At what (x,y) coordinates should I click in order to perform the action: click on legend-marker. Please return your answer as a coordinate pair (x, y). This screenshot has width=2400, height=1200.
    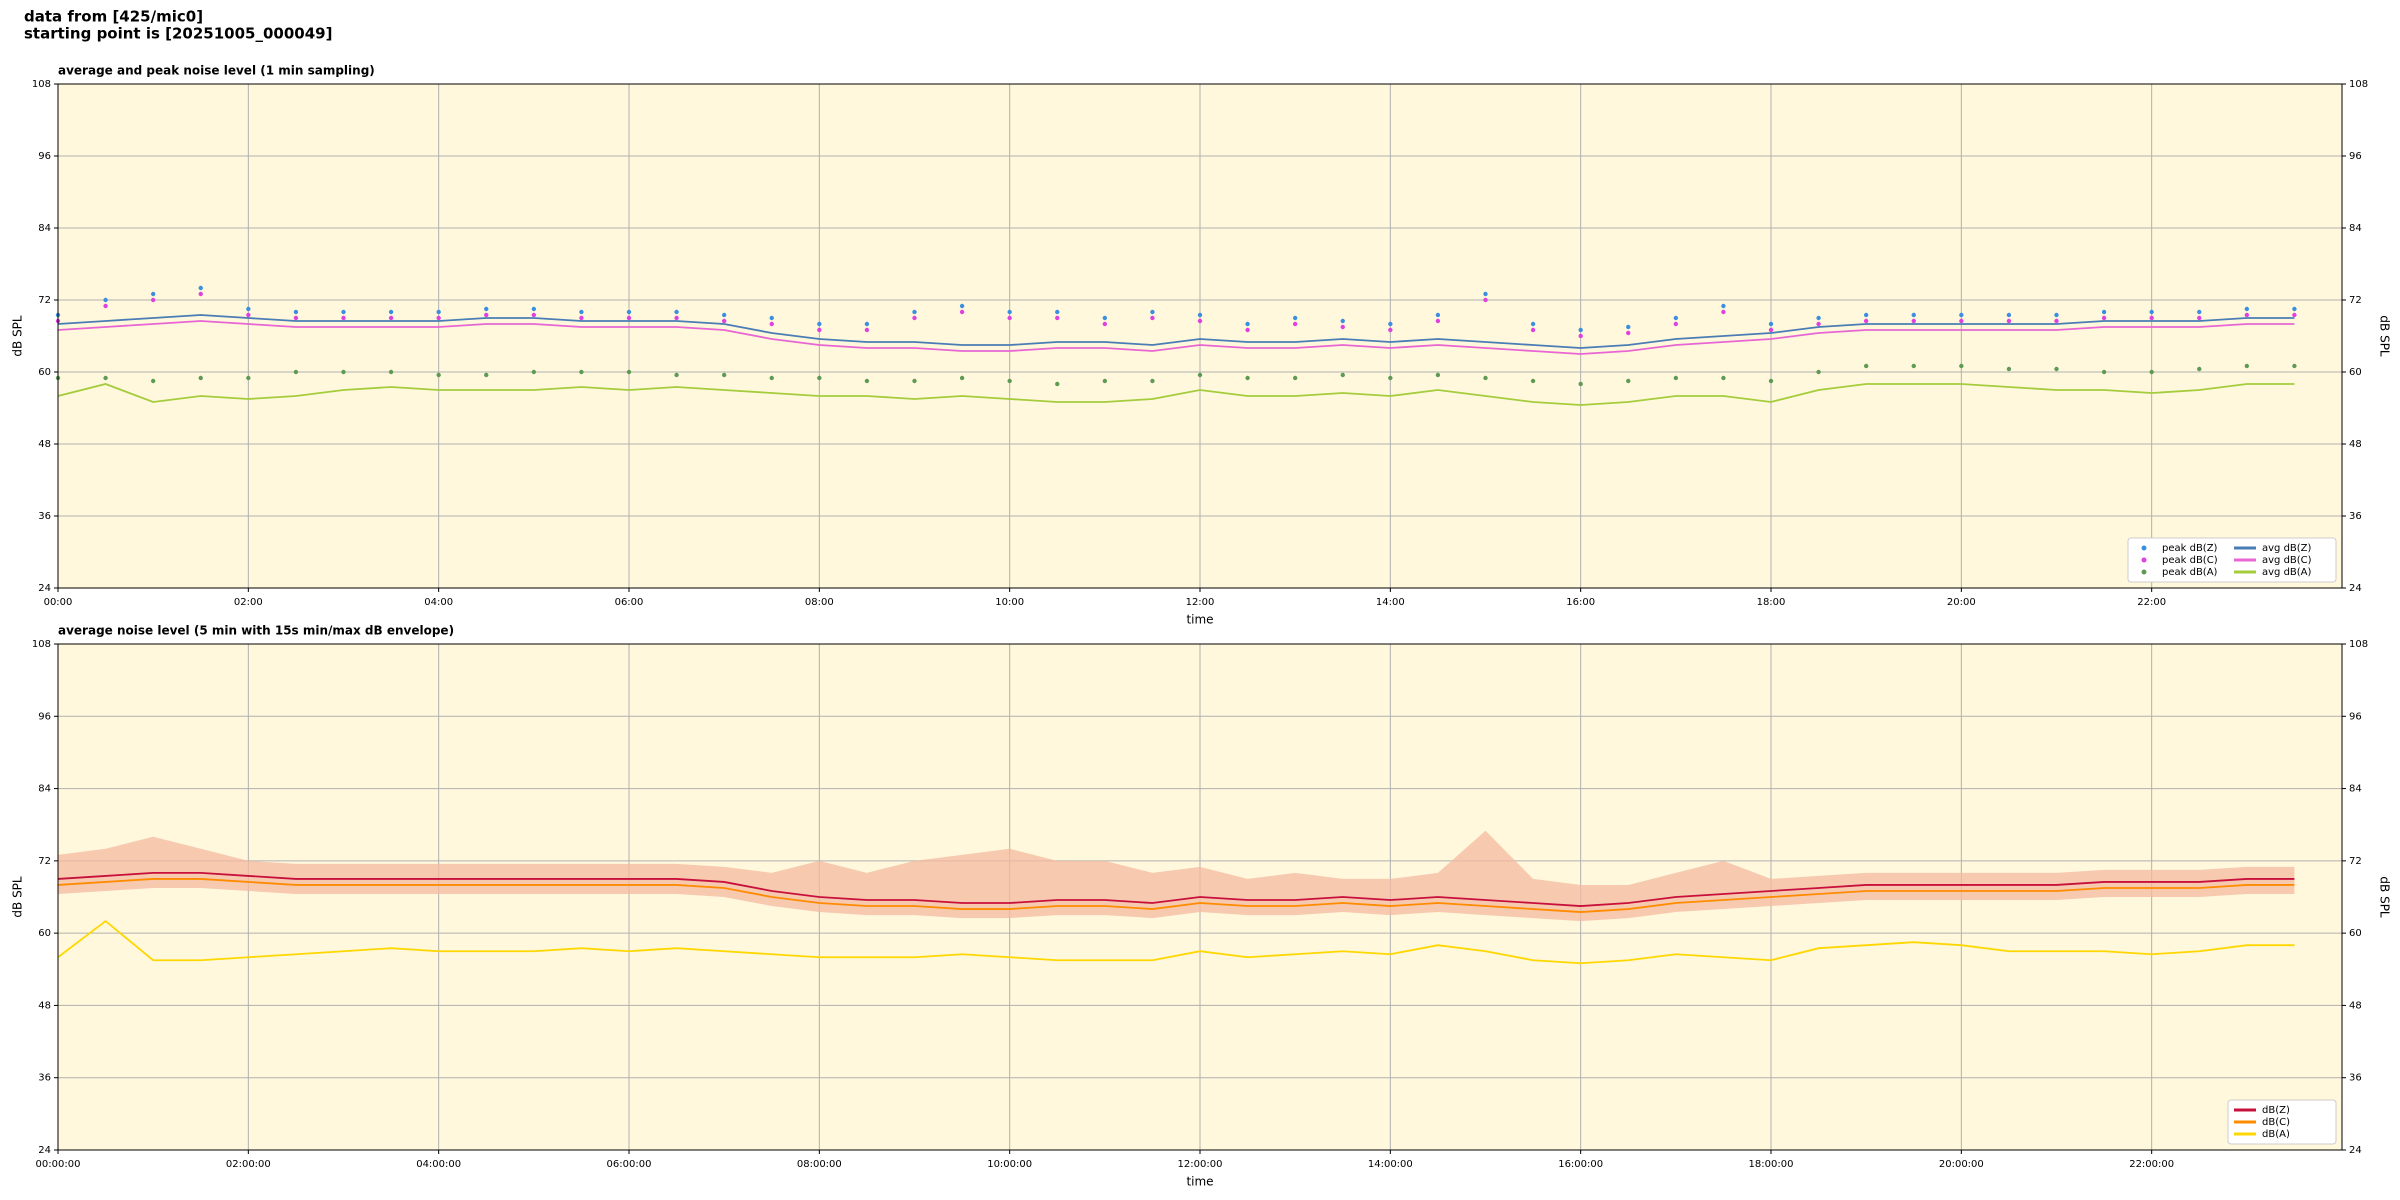
    Looking at the image, I should click on (2144, 572).